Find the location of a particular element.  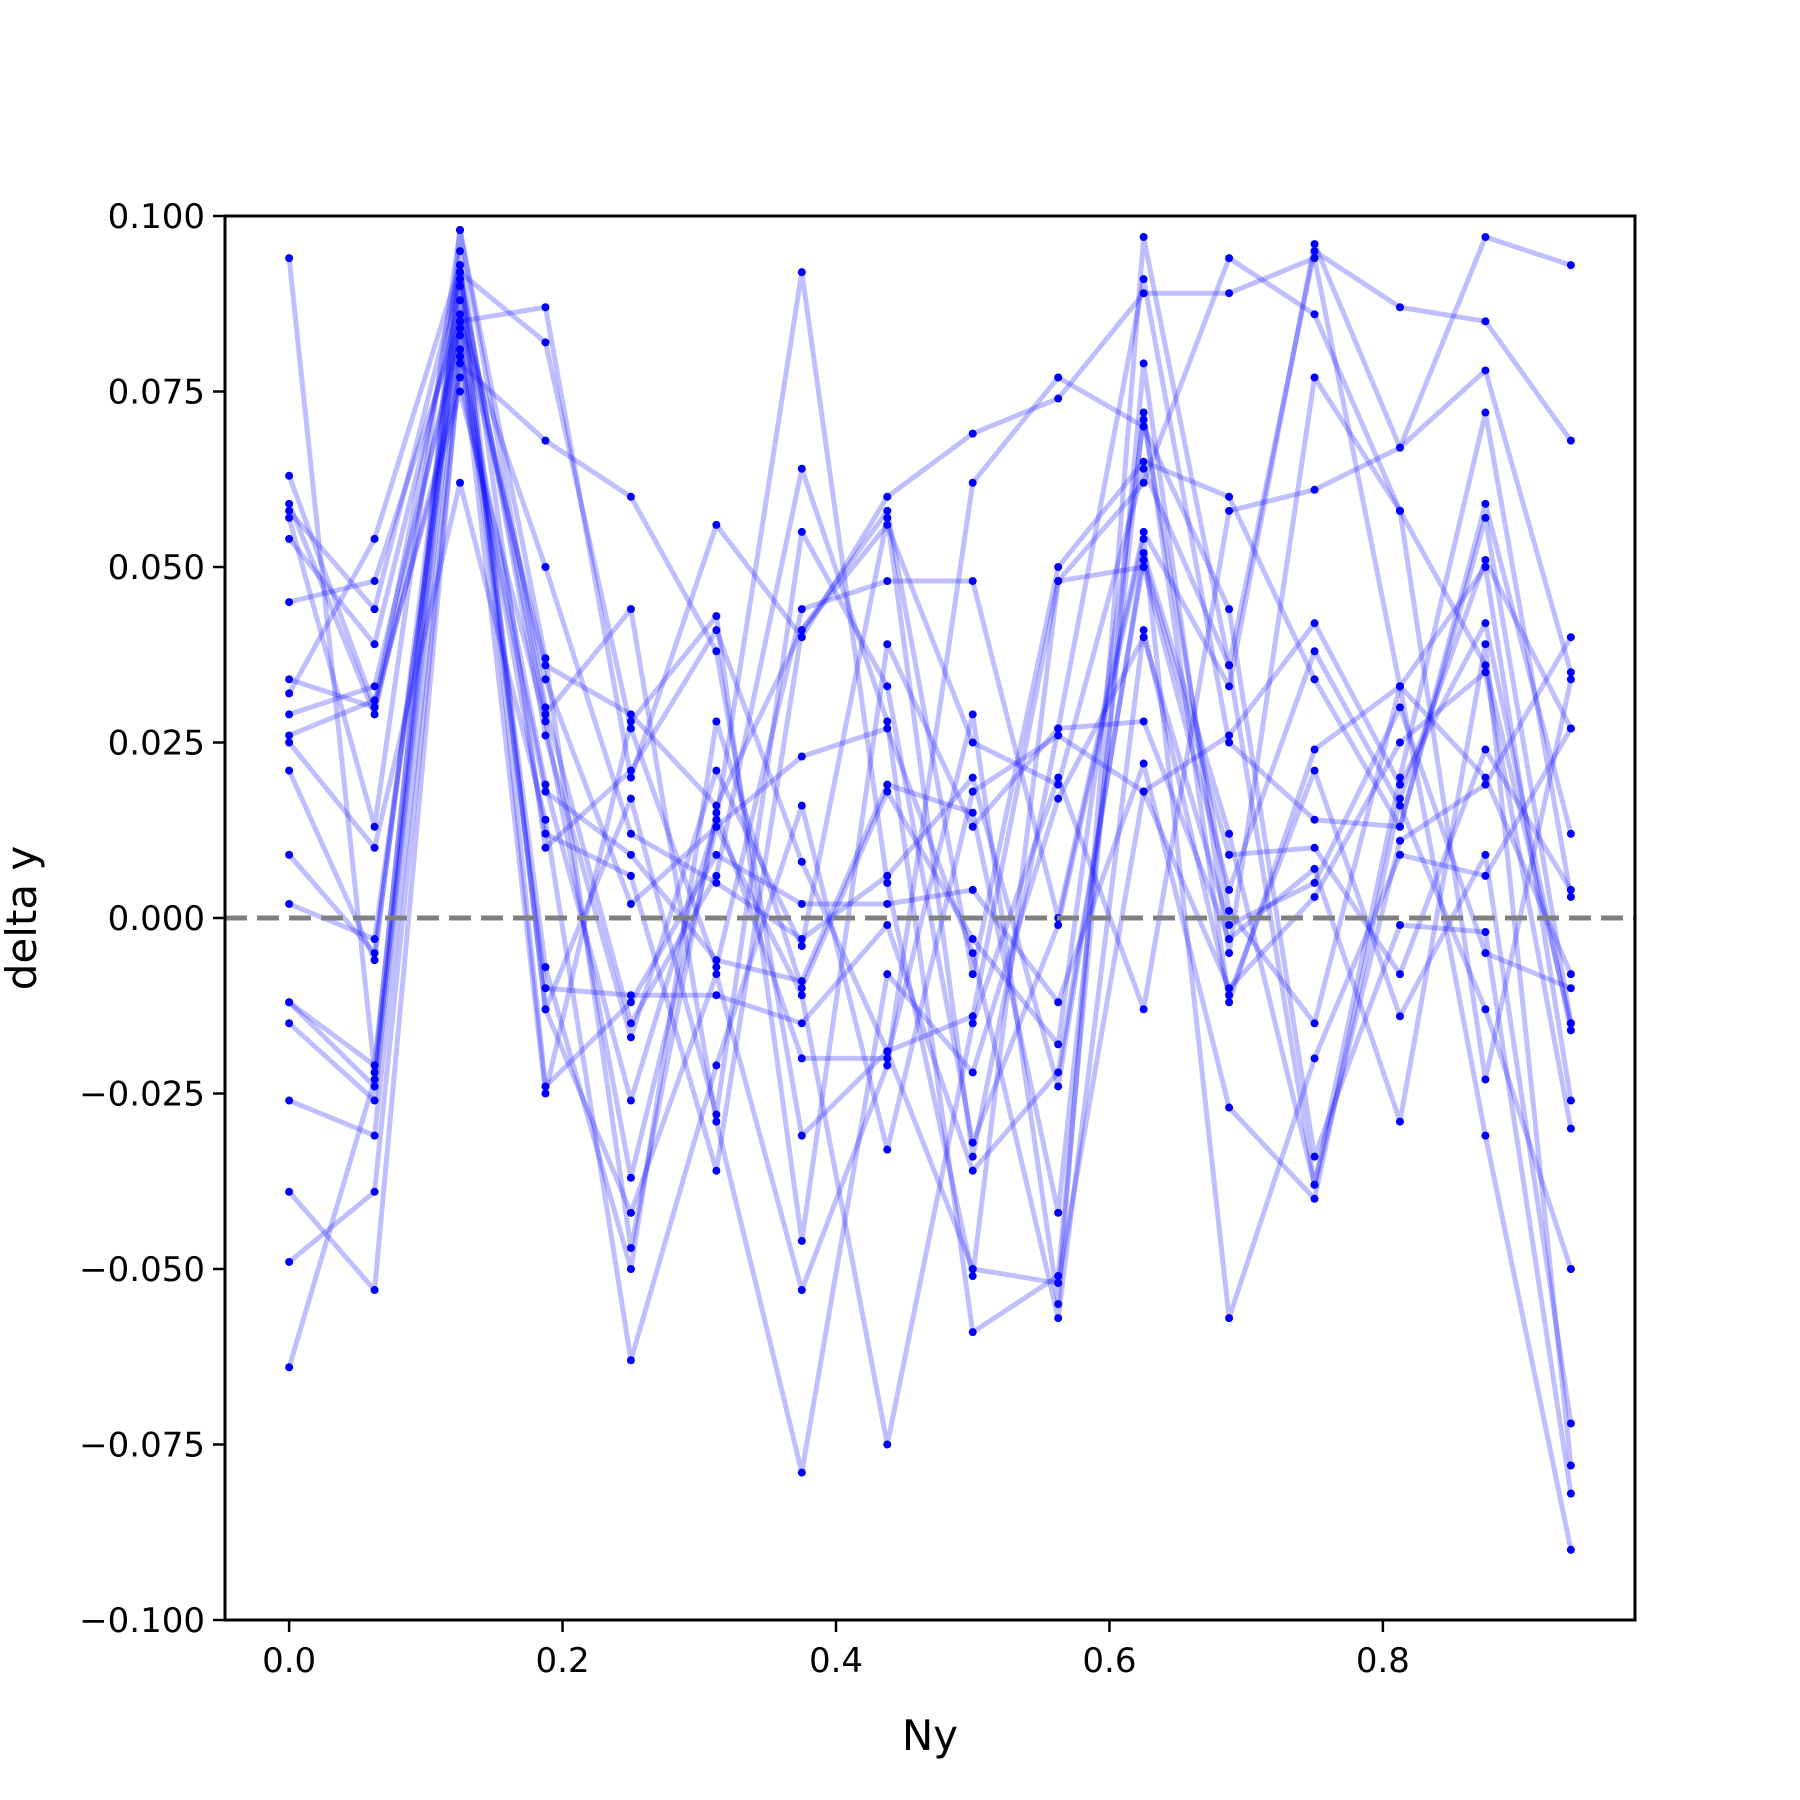

y-tick-label: 0.100 is located at coordinates (156, 217).